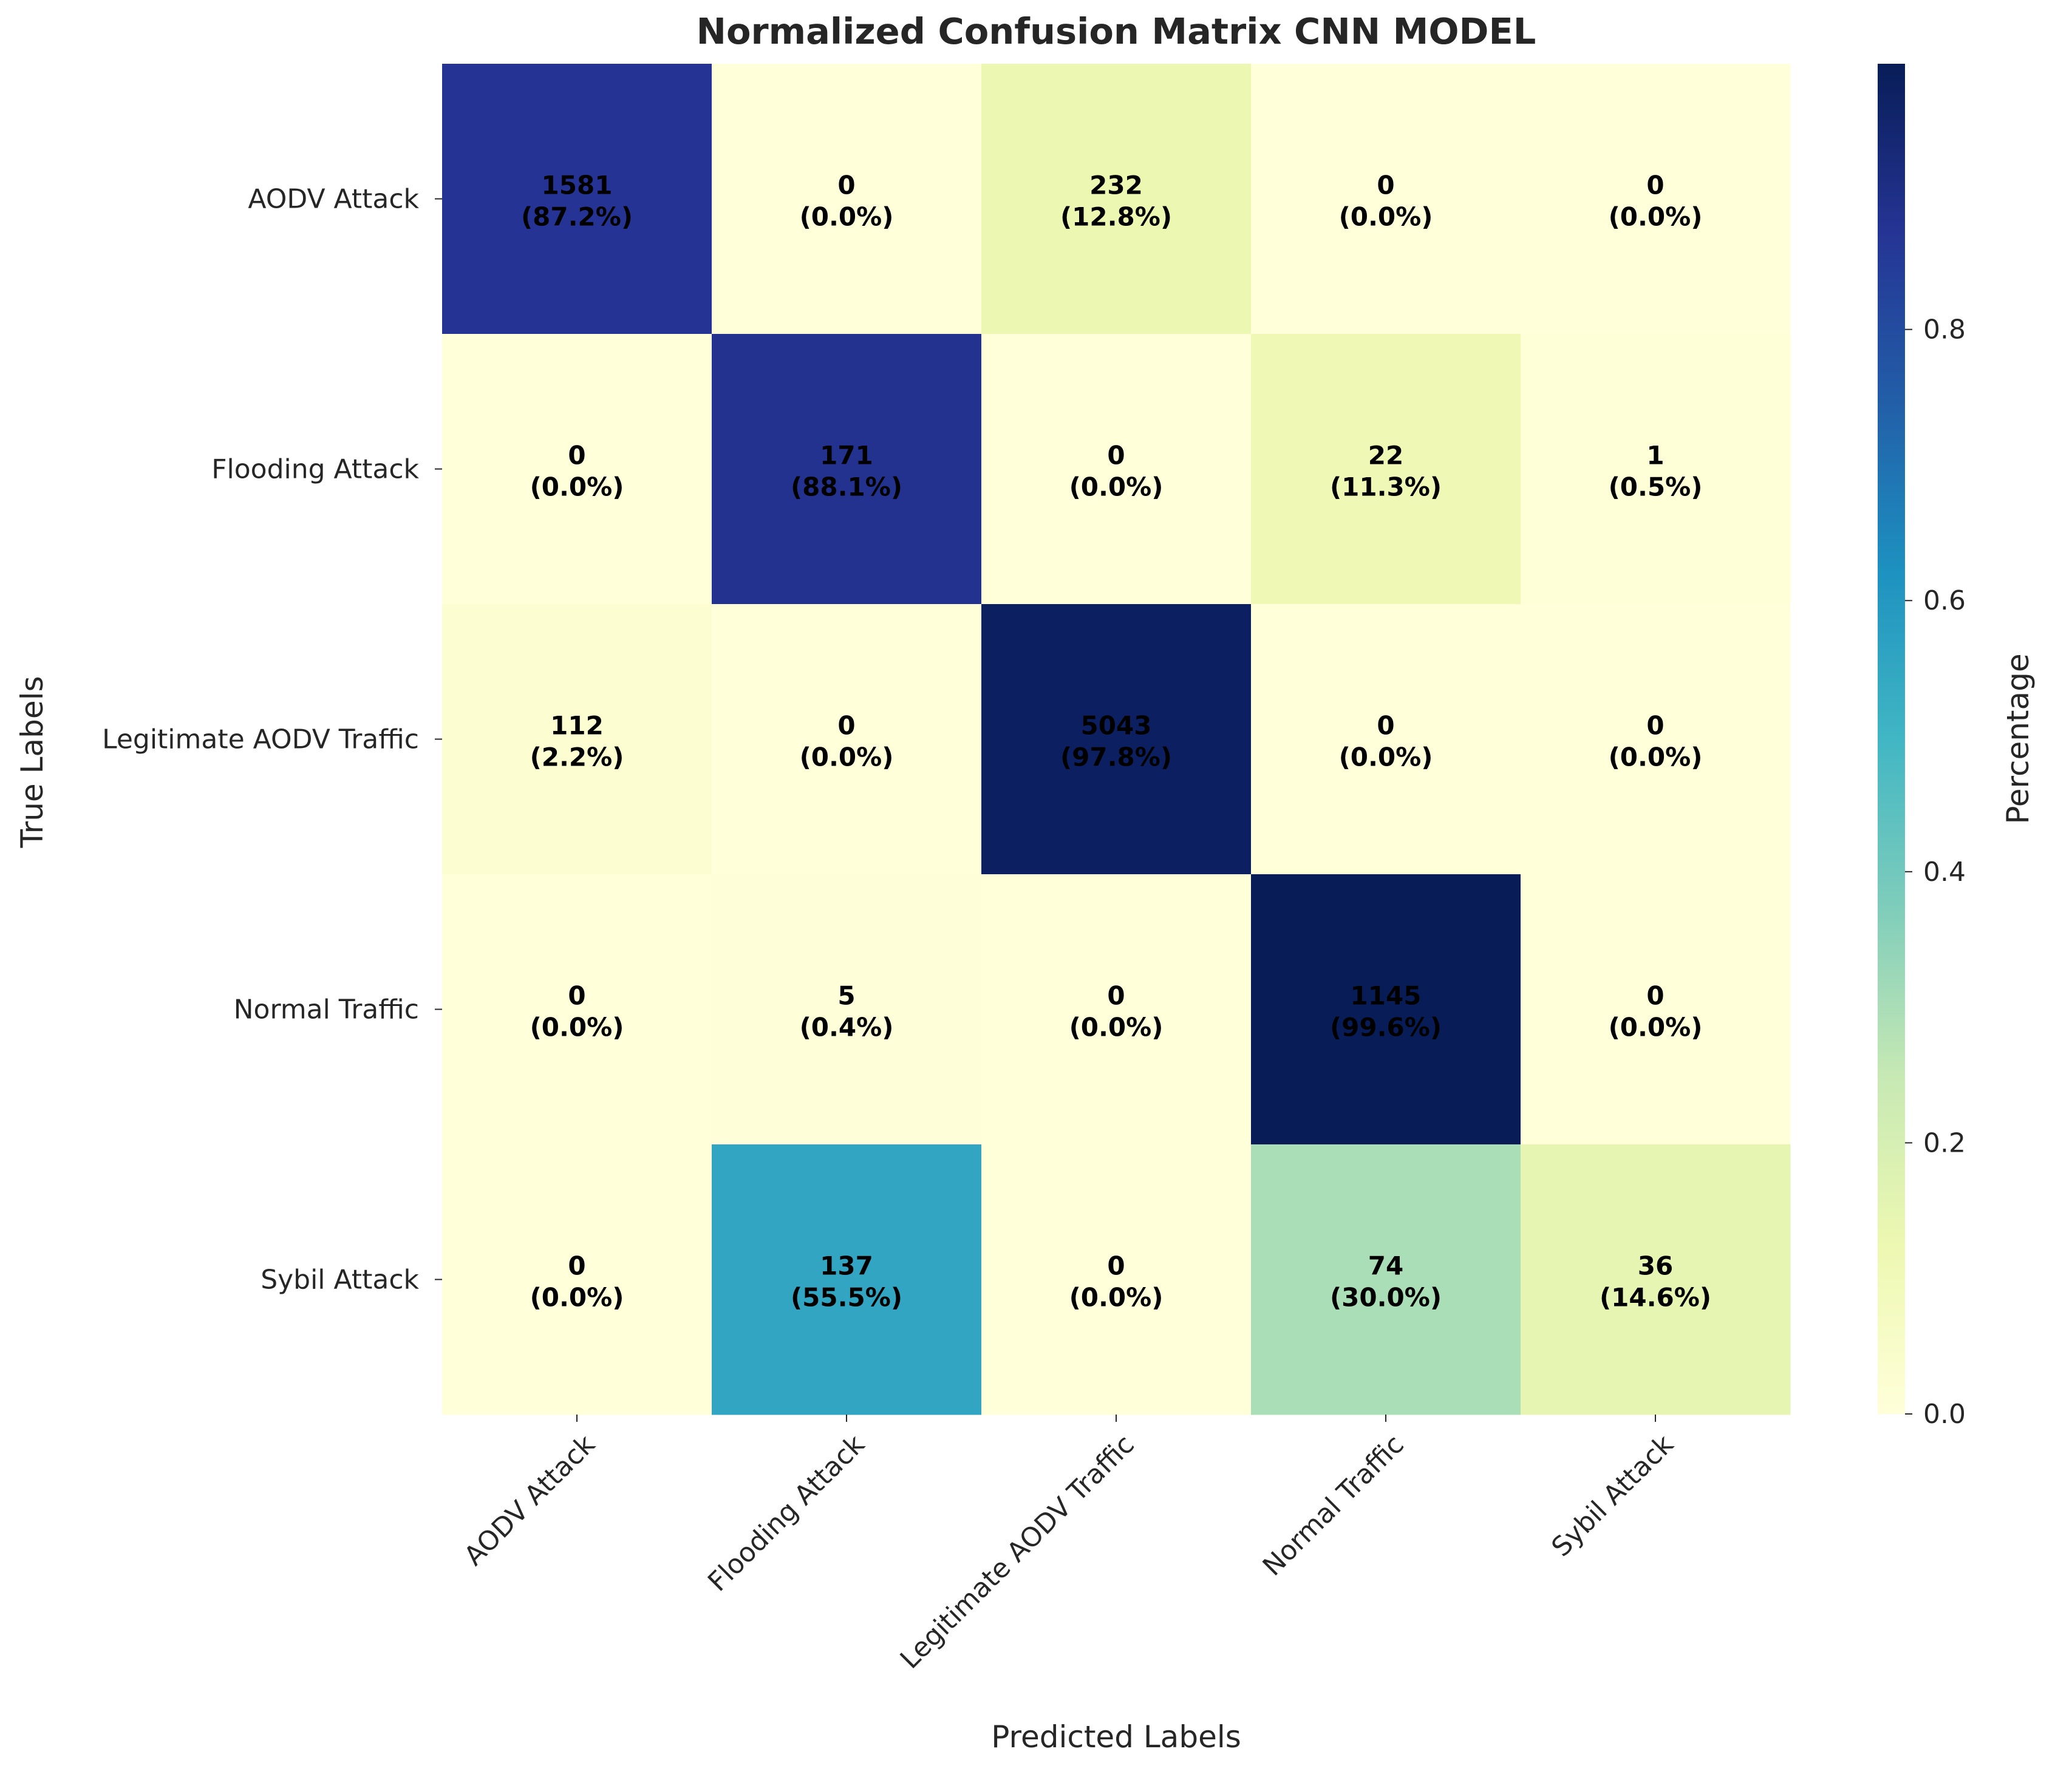  What do you see at coordinates (1116, 996) in the screenshot?
I see `cell-count-r3-c2: 0` at bounding box center [1116, 996].